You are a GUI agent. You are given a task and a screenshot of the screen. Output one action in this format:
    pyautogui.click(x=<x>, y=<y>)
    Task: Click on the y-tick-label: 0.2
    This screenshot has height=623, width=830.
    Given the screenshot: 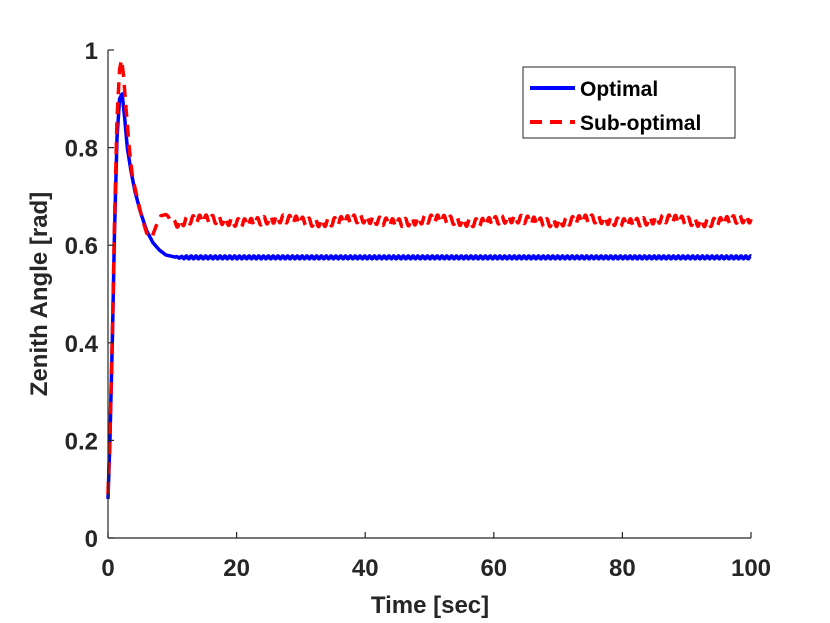 What is the action you would take?
    pyautogui.click(x=81, y=441)
    